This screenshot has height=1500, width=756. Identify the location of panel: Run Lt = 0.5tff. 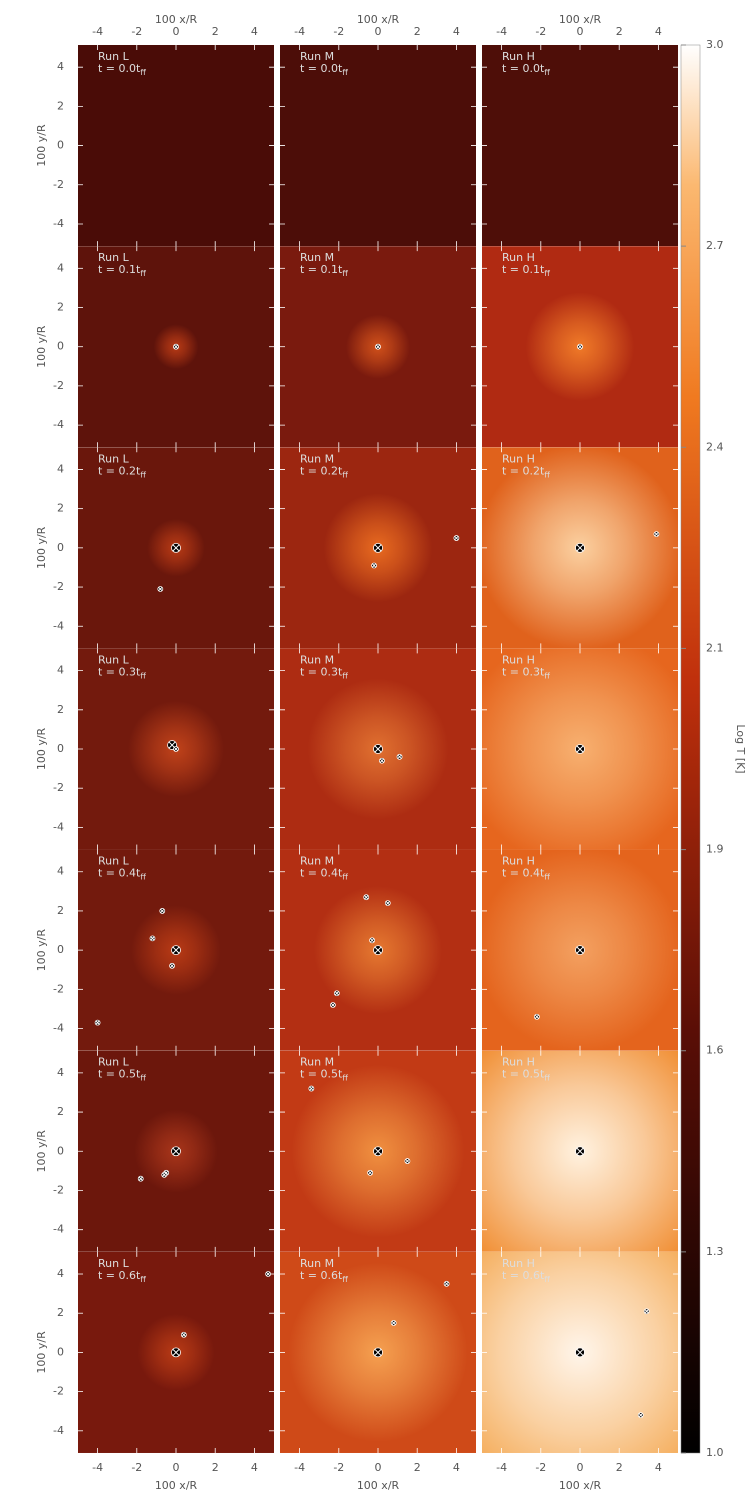
(176, 1151).